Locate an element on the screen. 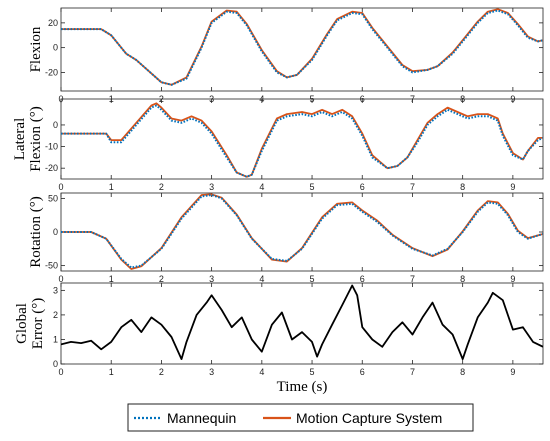  y-tick-label: 2 is located at coordinates (55, 315).